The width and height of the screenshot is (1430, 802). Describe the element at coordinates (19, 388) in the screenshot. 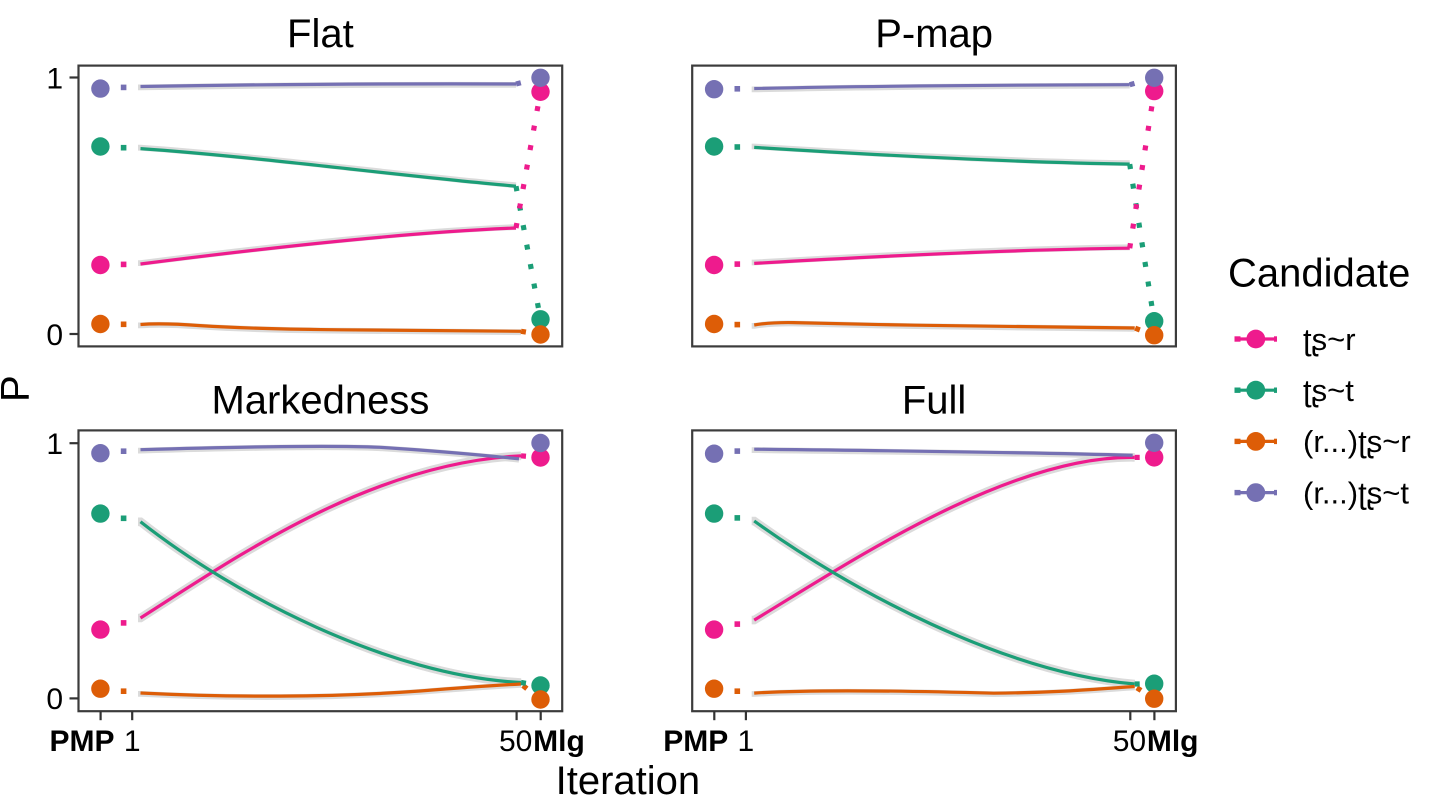

I see `svg-text: P` at that location.